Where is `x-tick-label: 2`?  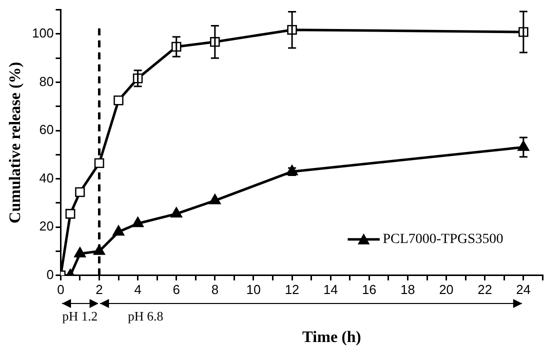 x-tick-label: 2 is located at coordinates (99, 289).